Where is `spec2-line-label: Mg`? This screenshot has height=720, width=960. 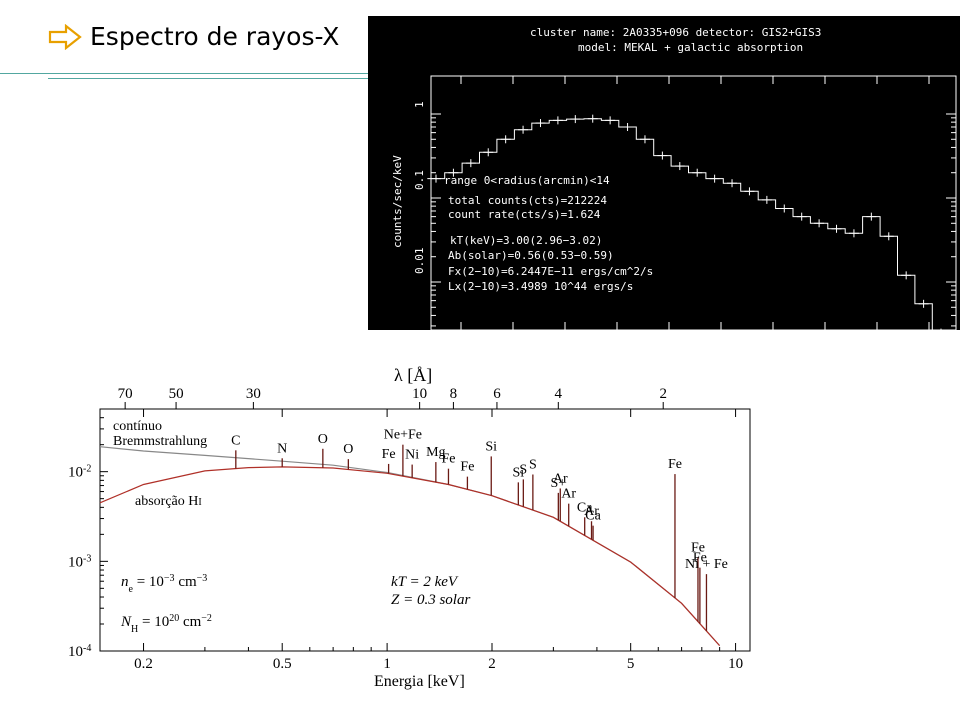
spec2-line-label: Mg is located at coordinates (435, 452).